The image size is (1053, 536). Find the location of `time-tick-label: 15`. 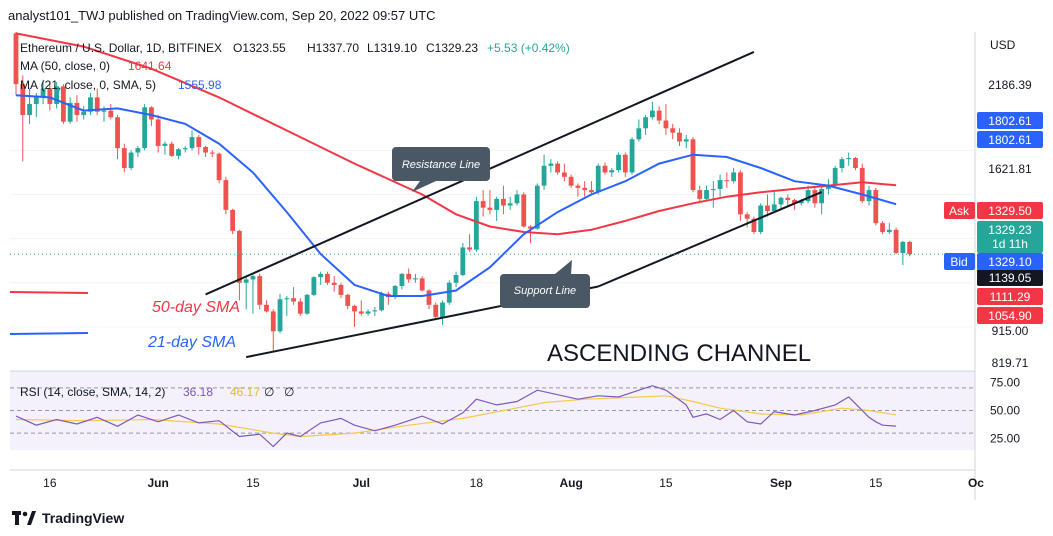

time-tick-label: 15 is located at coordinates (876, 483).